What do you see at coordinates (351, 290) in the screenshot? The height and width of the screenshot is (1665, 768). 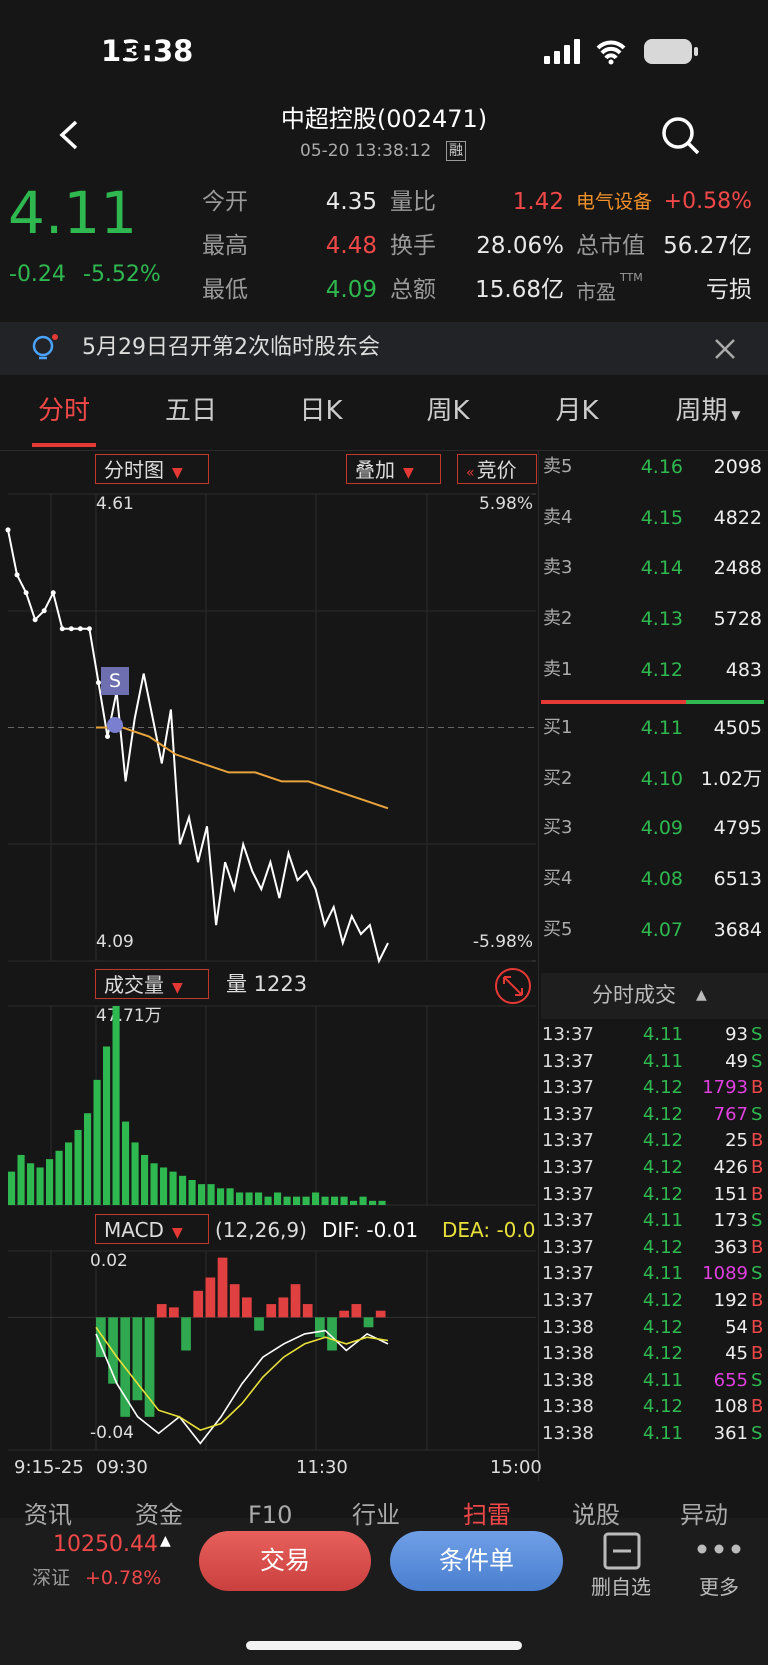 I see `stat-value: 4.09` at bounding box center [351, 290].